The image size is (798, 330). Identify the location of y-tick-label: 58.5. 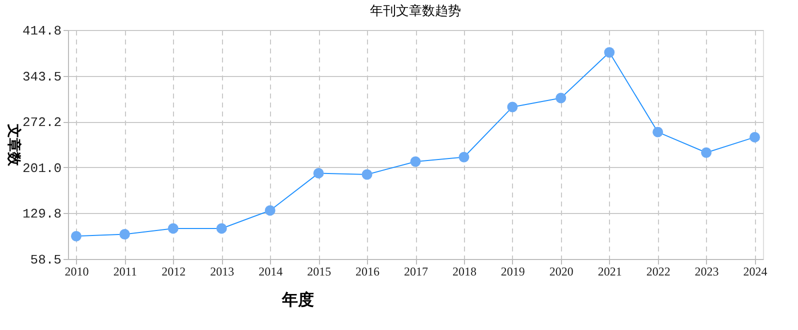
(46, 260).